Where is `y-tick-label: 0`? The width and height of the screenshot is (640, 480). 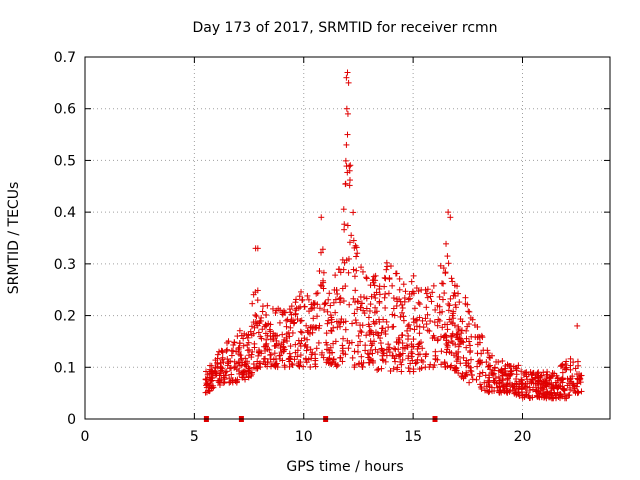 y-tick-label: 0 is located at coordinates (71, 420).